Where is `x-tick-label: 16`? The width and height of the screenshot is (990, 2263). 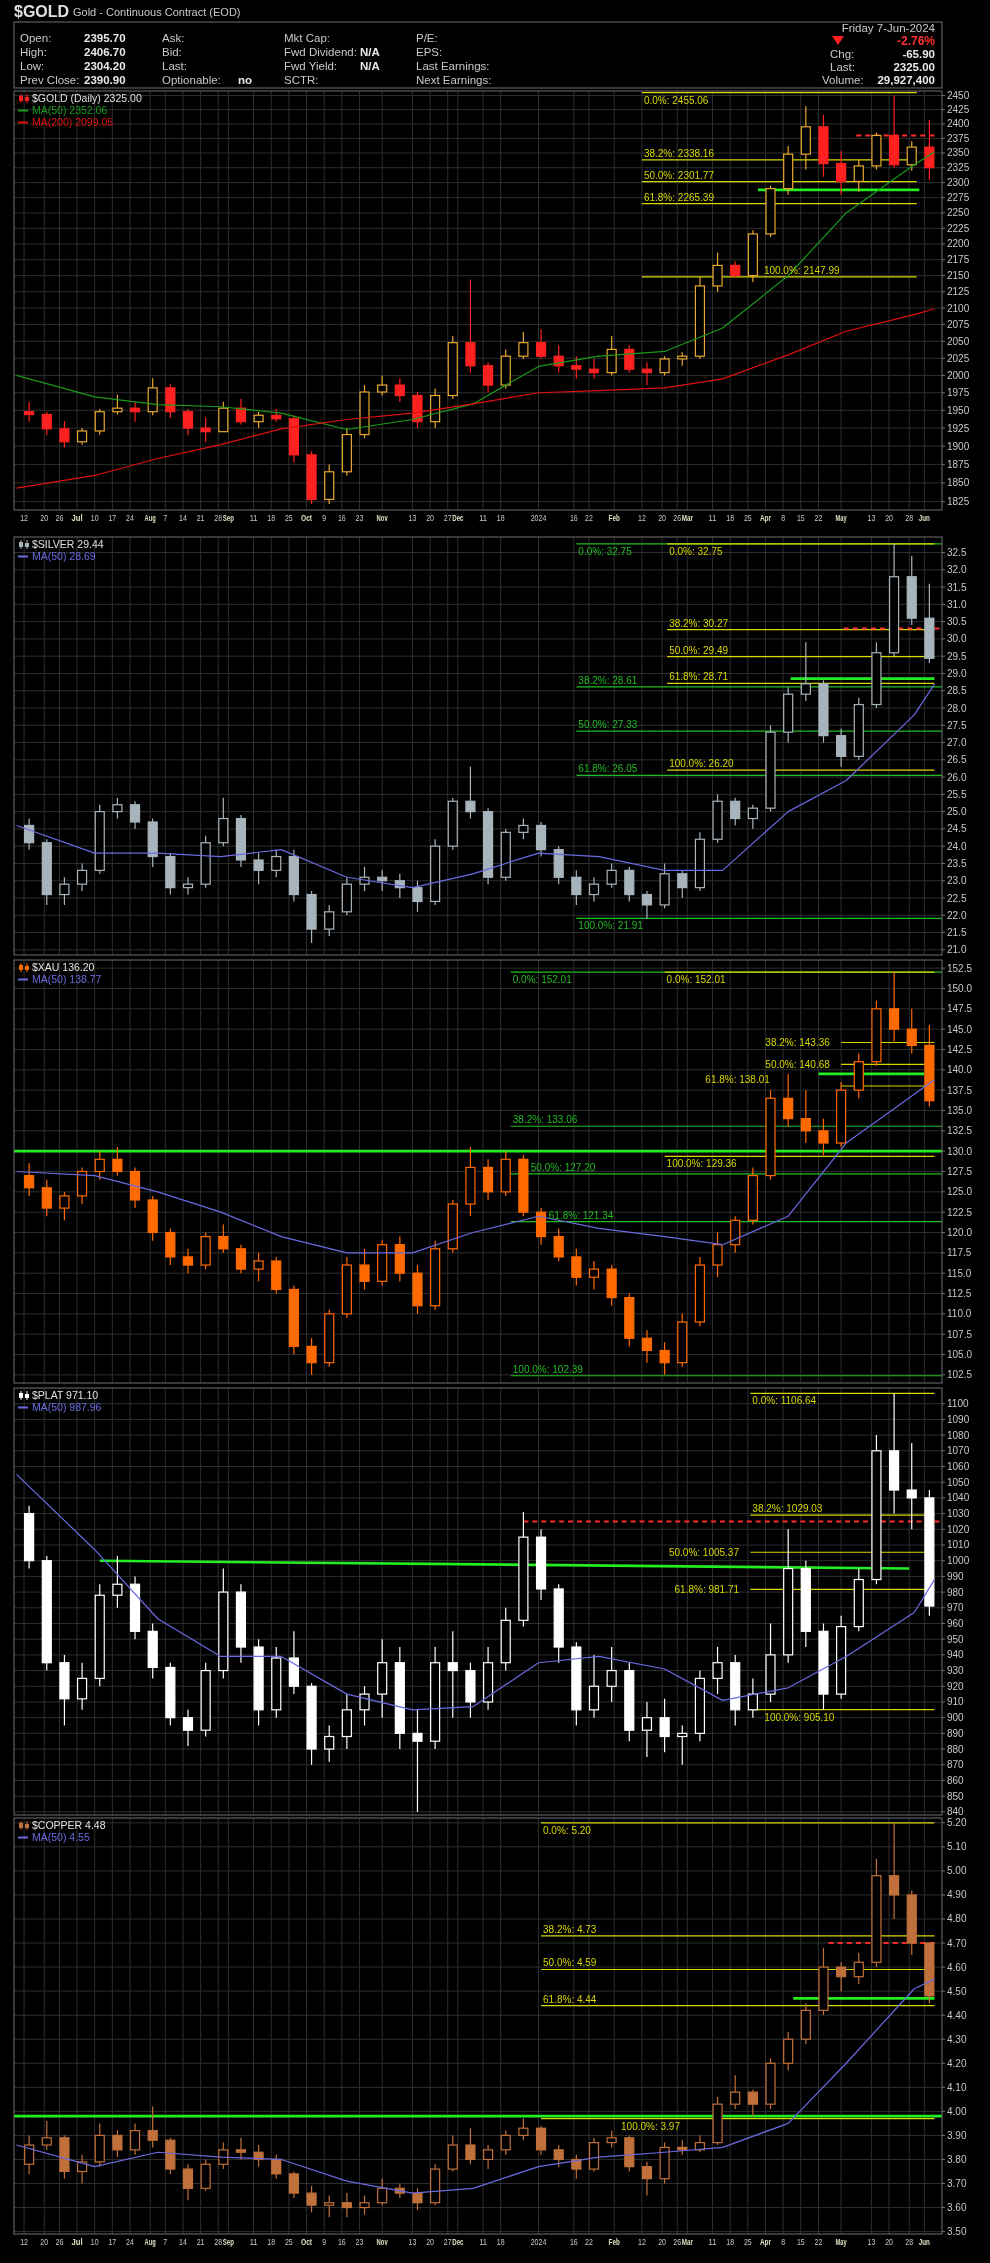 x-tick-label: 16 is located at coordinates (574, 518).